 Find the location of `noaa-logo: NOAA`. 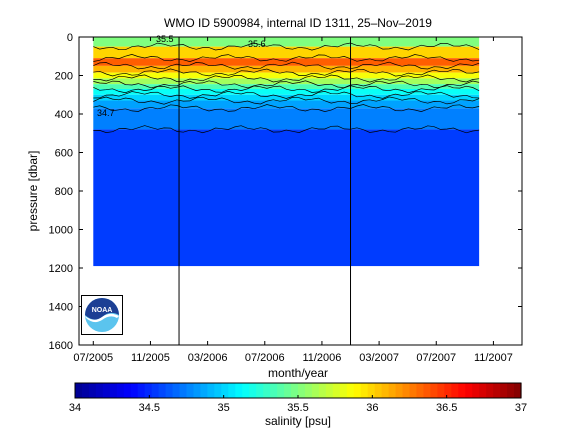

noaa-logo: NOAA is located at coordinates (102, 315).